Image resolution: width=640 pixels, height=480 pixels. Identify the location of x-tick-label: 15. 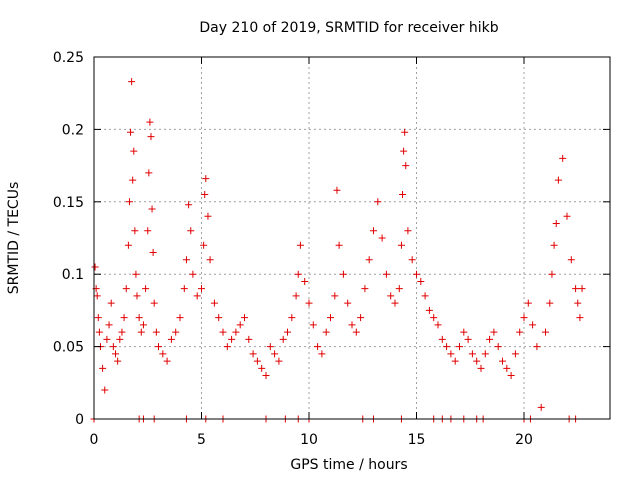
(417, 440).